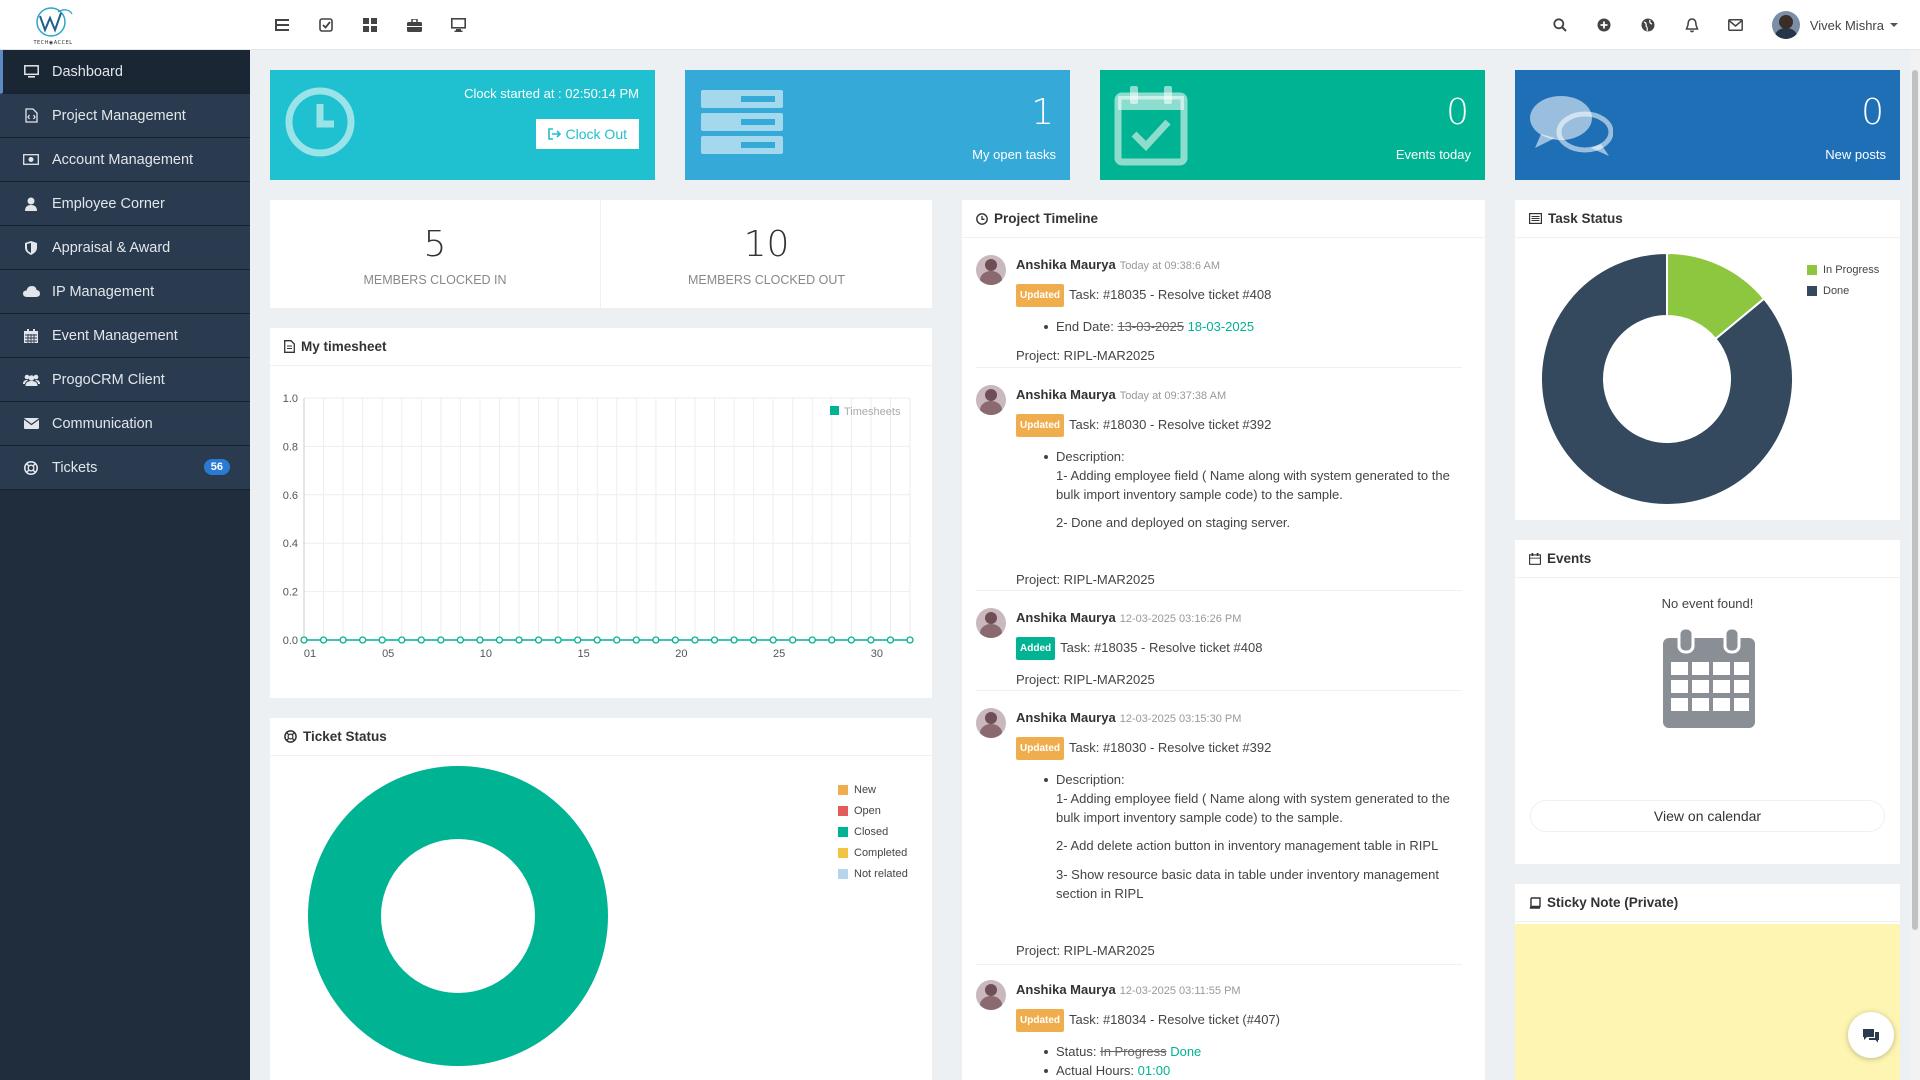 The image size is (1920, 1080). I want to click on legend-item: New, so click(873, 790).